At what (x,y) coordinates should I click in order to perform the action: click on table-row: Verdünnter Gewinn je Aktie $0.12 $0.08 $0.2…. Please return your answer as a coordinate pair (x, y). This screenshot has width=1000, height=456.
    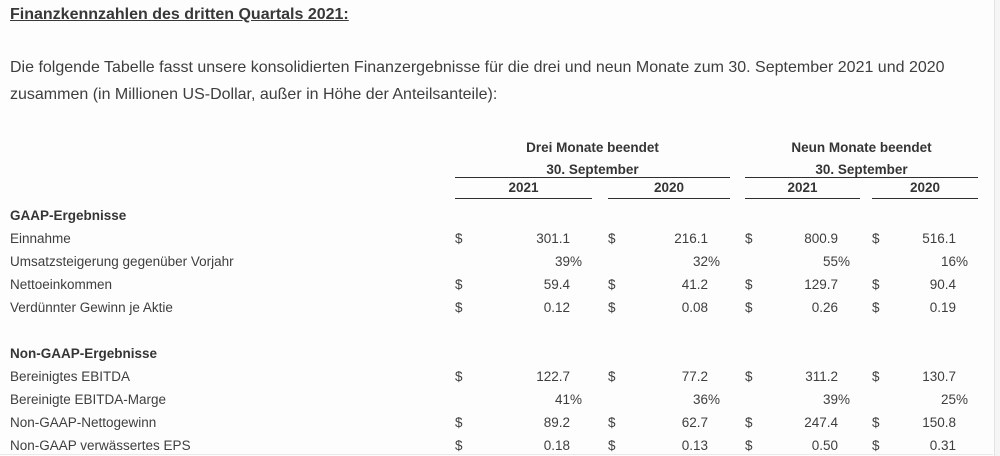
    Looking at the image, I should click on (494, 307).